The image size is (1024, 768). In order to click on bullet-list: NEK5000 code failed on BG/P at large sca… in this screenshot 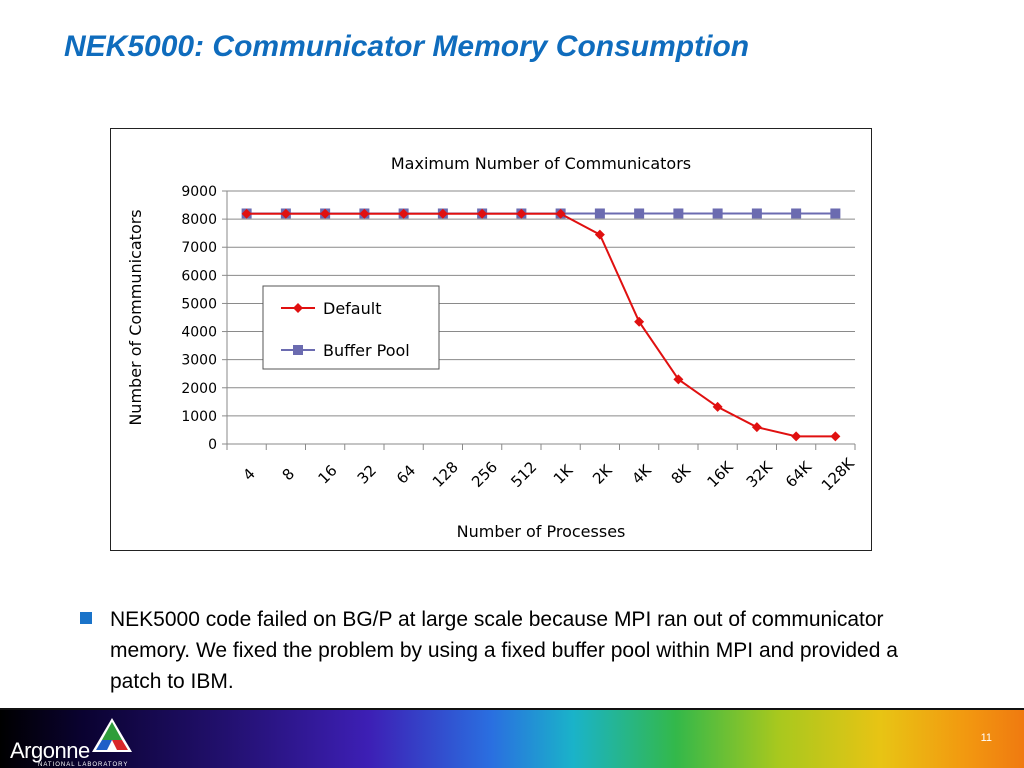, I will do `click(490, 650)`.